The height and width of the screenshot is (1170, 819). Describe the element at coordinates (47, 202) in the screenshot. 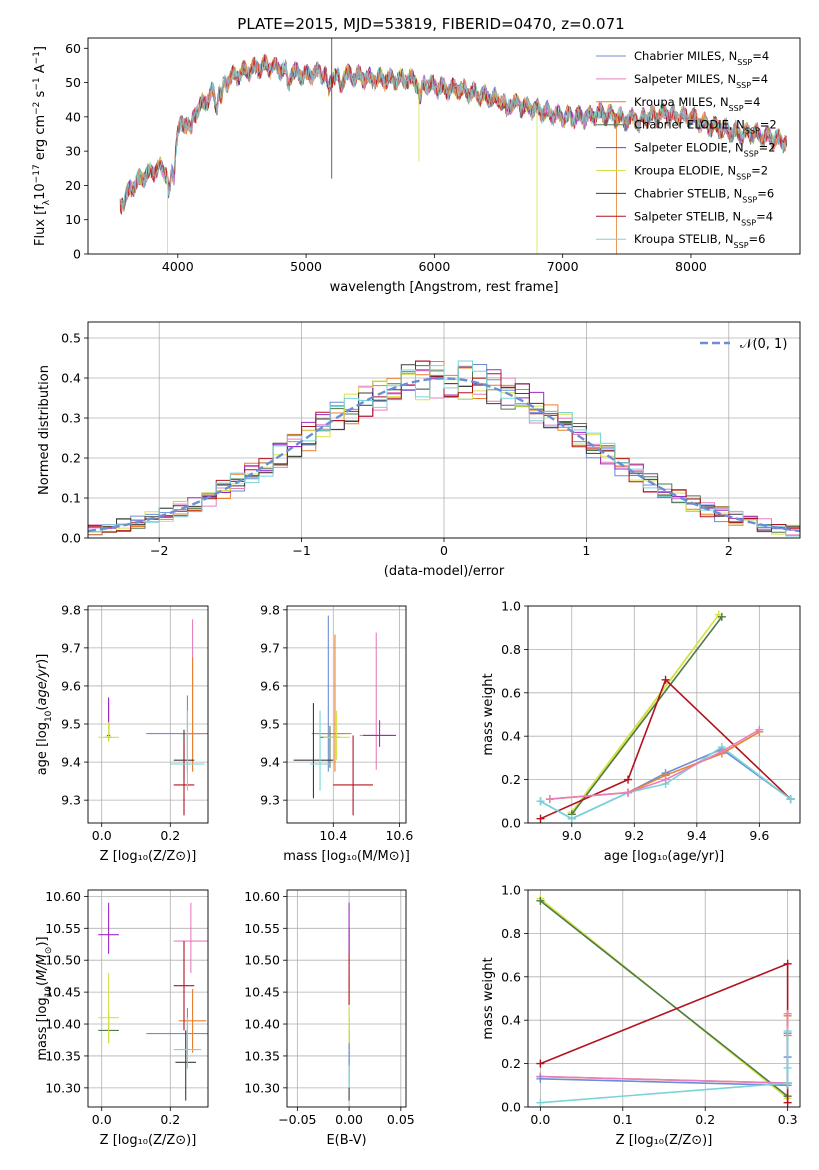

I see `y-axis-label-part: λ` at that location.